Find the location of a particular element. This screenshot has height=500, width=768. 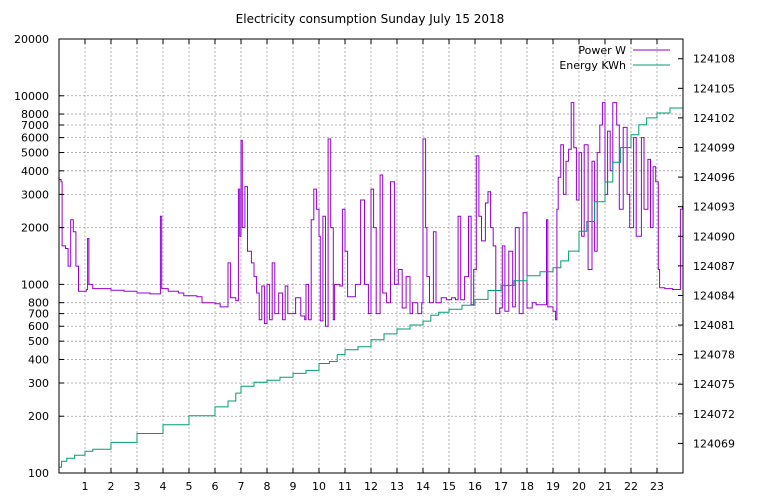

x-tick-label: 1 is located at coordinates (85, 486).